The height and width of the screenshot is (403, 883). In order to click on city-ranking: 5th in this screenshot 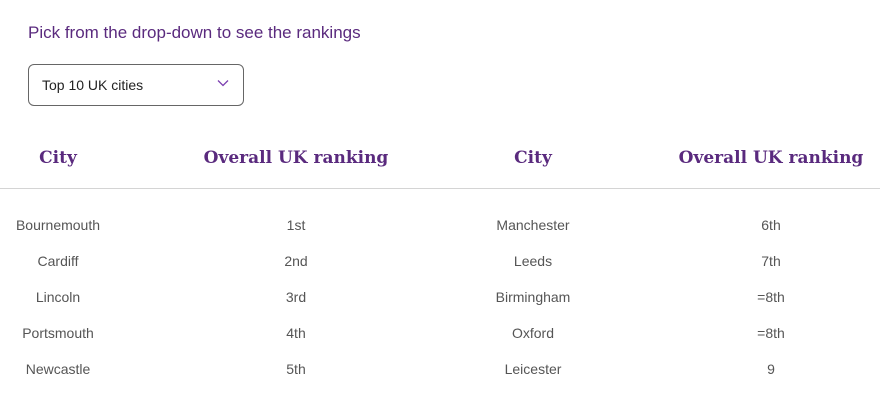, I will do `click(296, 369)`.